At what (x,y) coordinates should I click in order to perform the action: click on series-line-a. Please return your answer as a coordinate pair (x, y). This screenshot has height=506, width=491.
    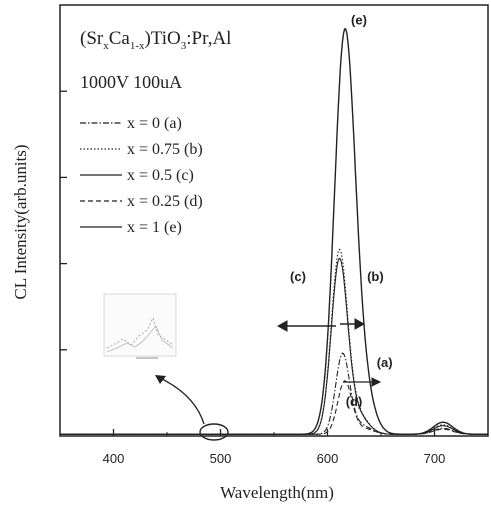
    Looking at the image, I should click on (274, 393).